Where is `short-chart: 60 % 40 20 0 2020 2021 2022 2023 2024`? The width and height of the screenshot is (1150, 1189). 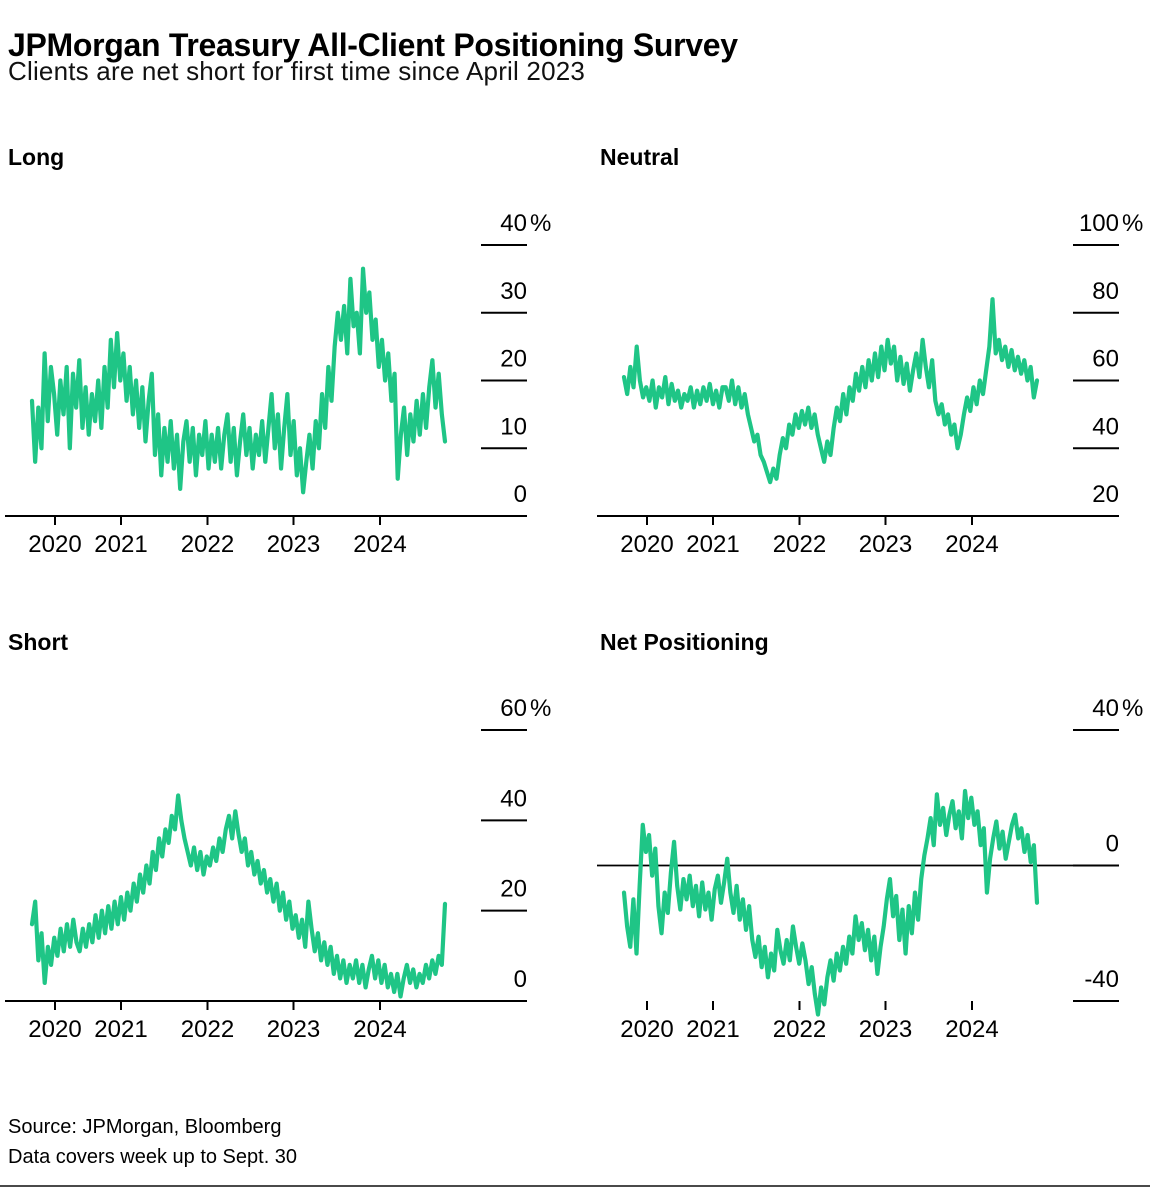 short-chart: 60 % 40 20 0 2020 2021 2022 2023 2024 is located at coordinates (278, 869).